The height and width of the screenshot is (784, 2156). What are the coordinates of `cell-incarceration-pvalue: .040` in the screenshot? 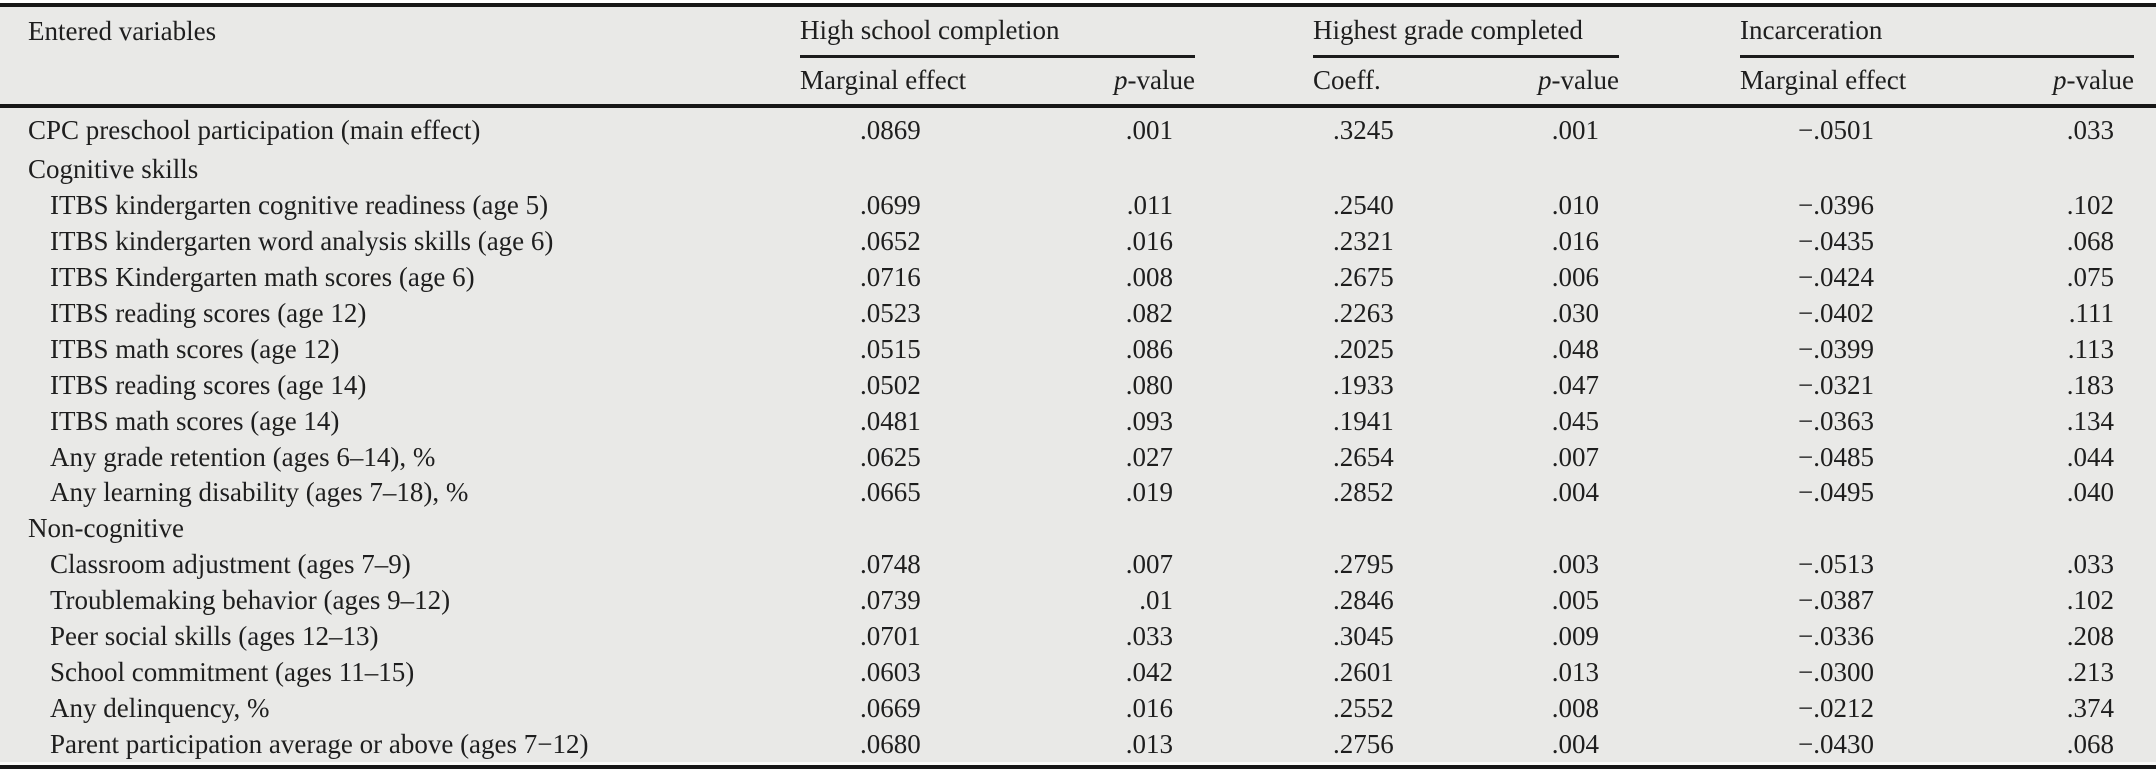 It's located at (2090, 492).